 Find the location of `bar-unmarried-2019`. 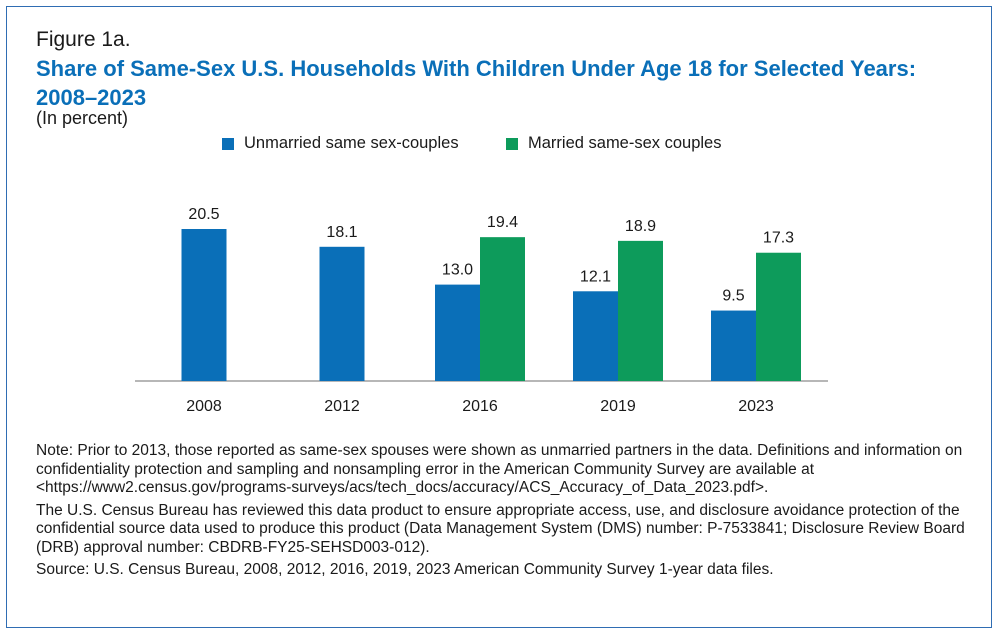

bar-unmarried-2019 is located at coordinates (595, 336).